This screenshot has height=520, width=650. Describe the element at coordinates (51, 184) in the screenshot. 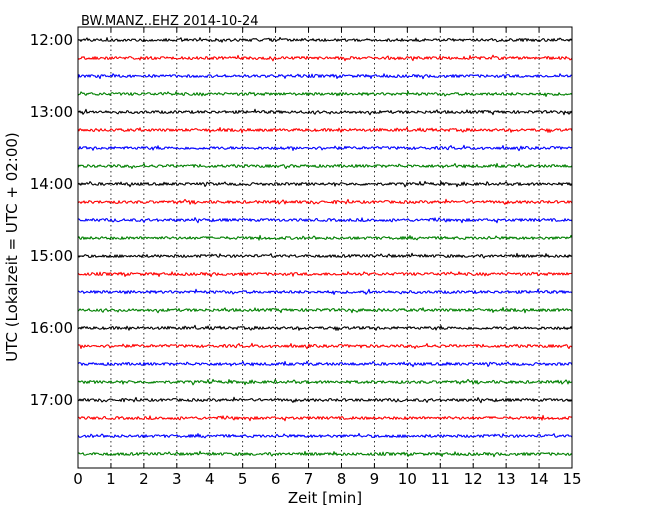

I see `y-tick-label: 14:00` at that location.